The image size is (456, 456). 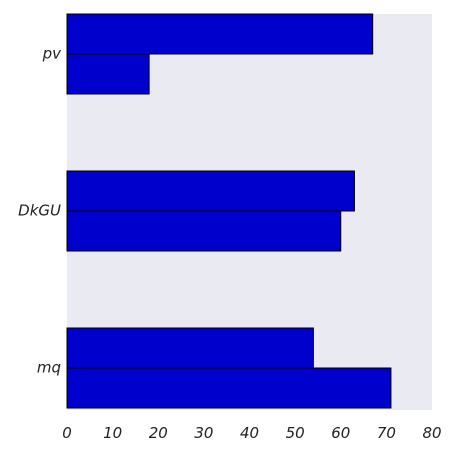 I want to click on category-label-DkGU: DkGU, so click(x=39, y=211).